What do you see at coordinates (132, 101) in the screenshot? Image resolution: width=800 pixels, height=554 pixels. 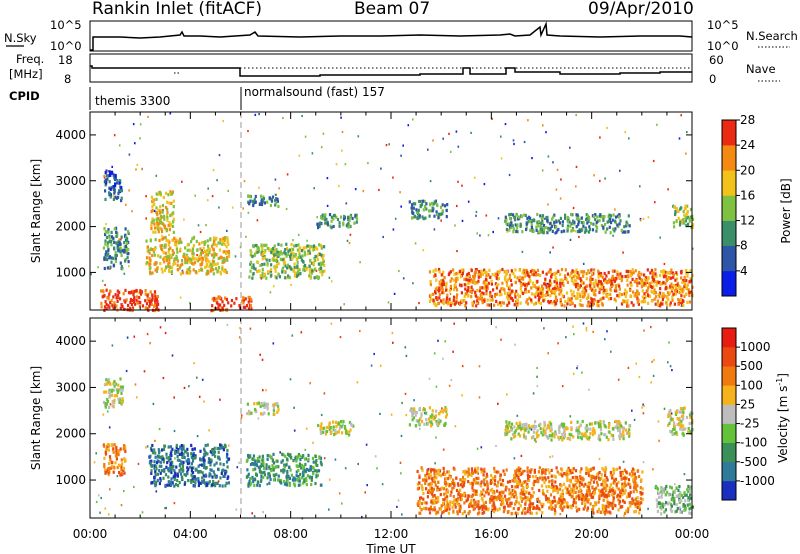 I see `cpid-segment-1: themis 3300` at bounding box center [132, 101].